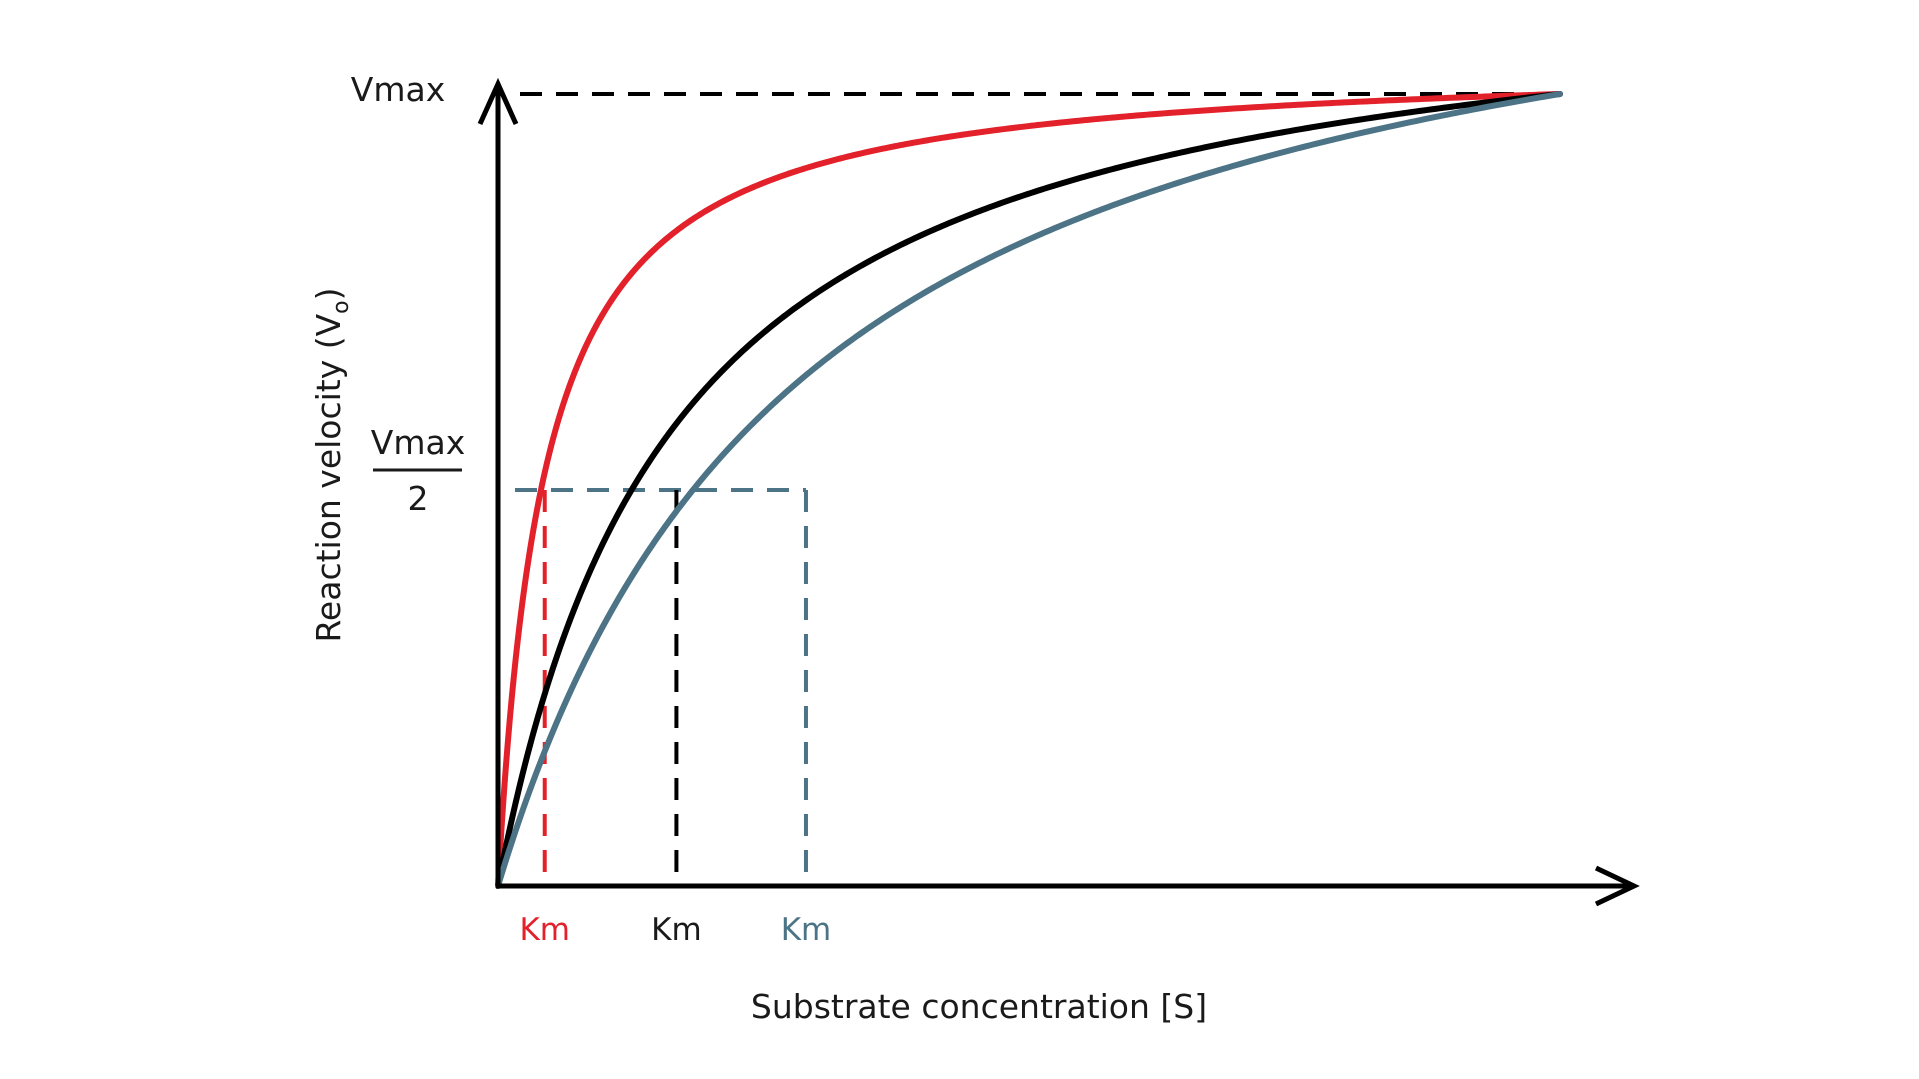 This screenshot has height=1079, width=1919. What do you see at coordinates (498, 101) in the screenshot?
I see `y-axis-arrowhead` at bounding box center [498, 101].